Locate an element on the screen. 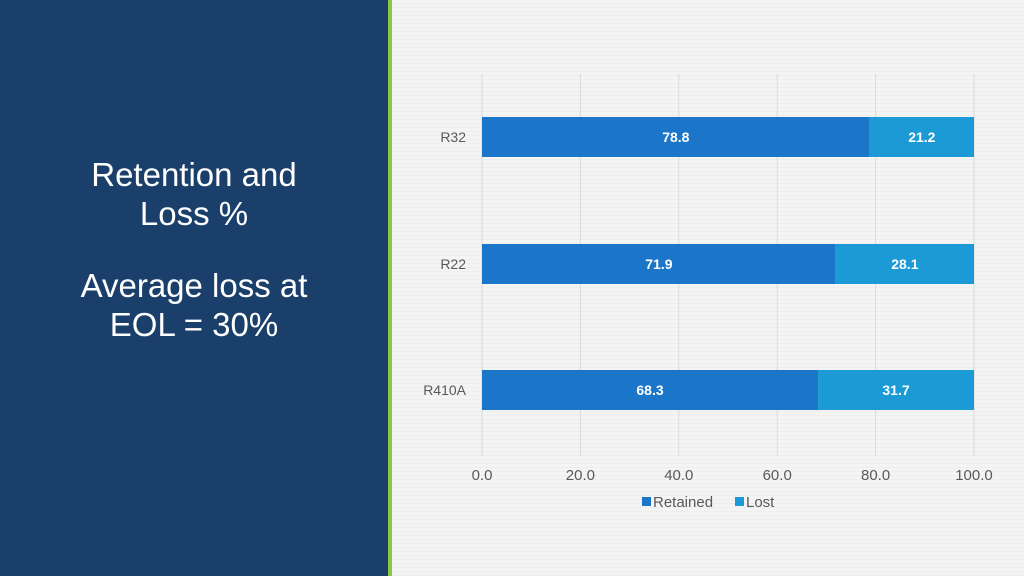  category-label: R32 is located at coordinates (453, 137).